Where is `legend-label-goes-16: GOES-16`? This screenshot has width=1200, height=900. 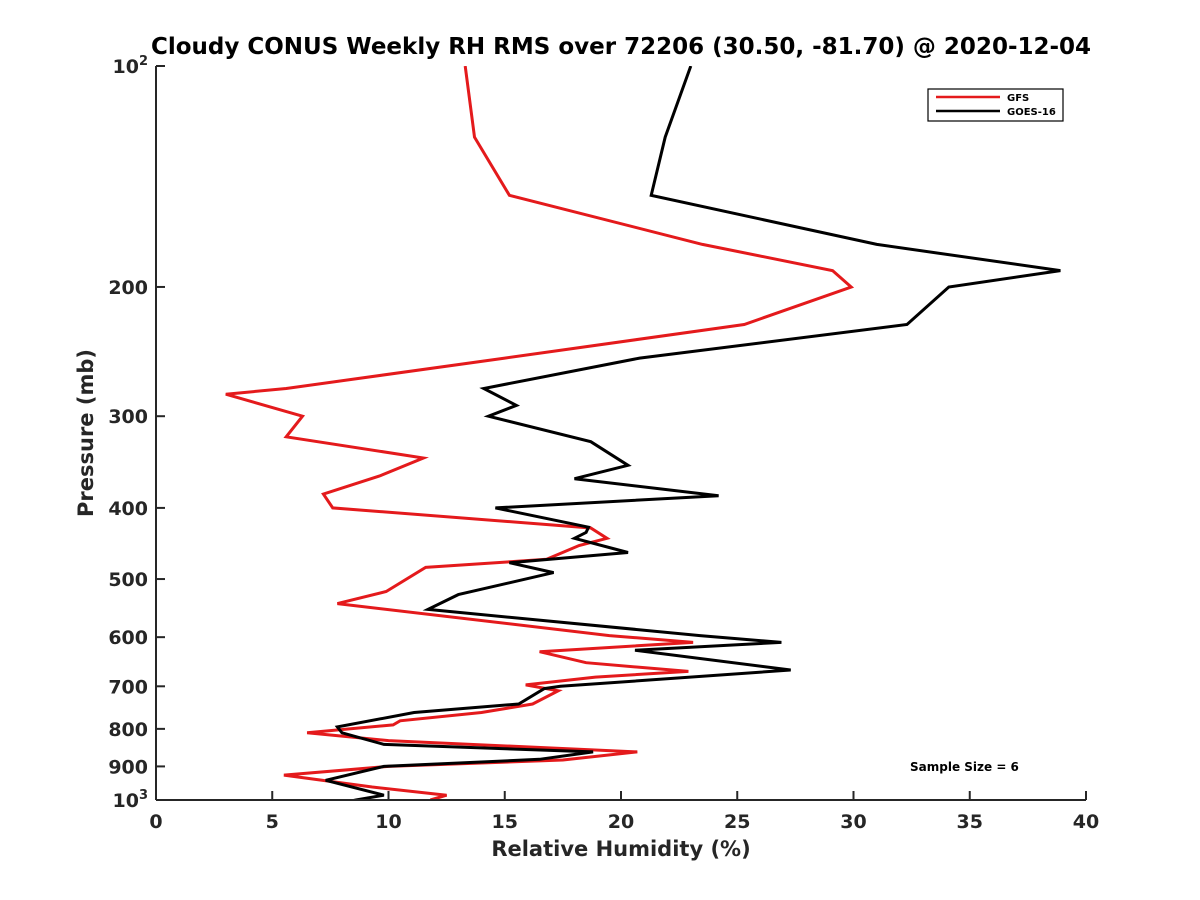 legend-label-goes-16: GOES-16 is located at coordinates (1031, 112).